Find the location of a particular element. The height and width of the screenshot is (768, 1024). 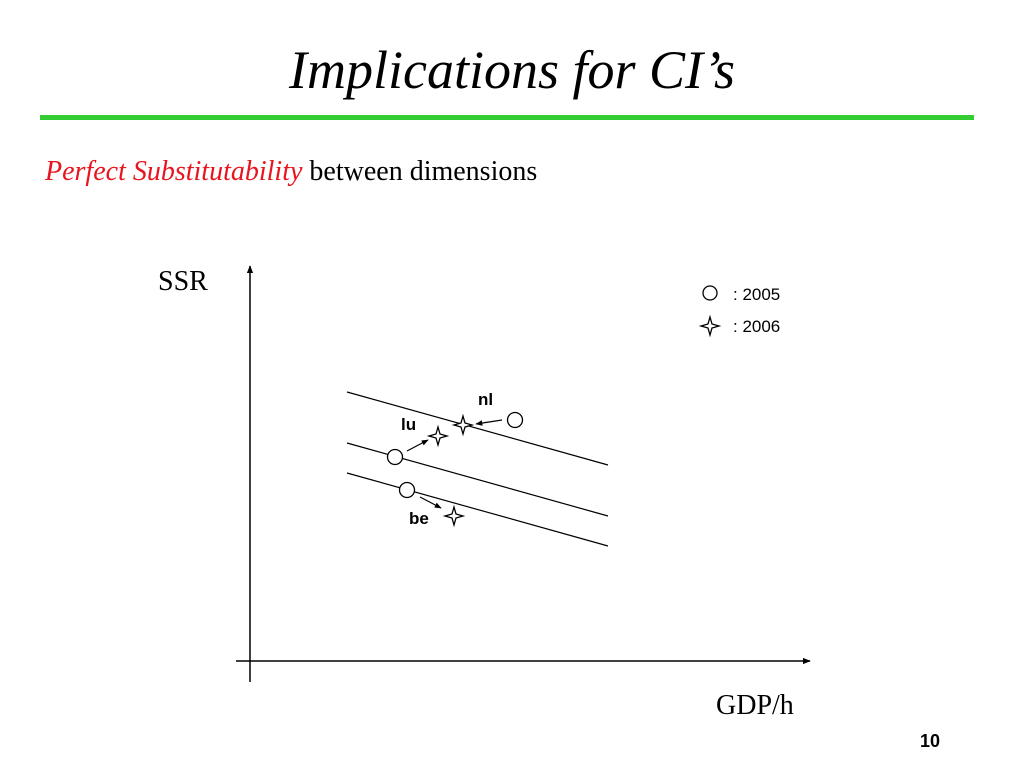

subtitle-emphasis: Perfect Substitutability is located at coordinates (174, 171).